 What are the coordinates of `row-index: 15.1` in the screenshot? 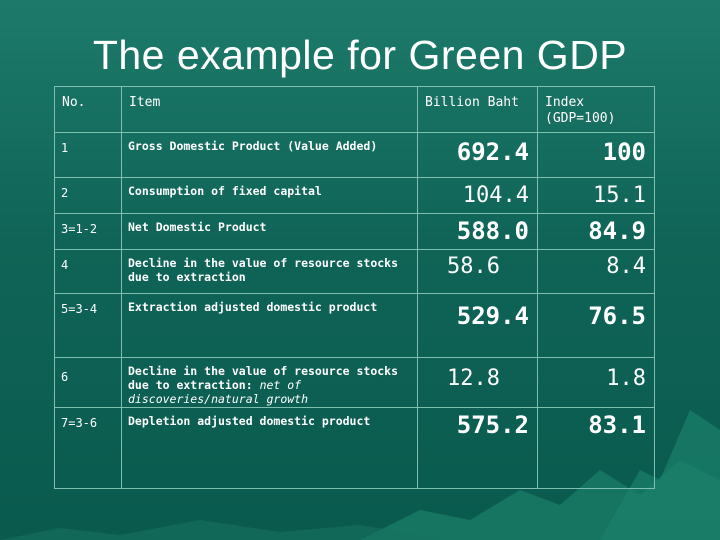 It's located at (596, 195).